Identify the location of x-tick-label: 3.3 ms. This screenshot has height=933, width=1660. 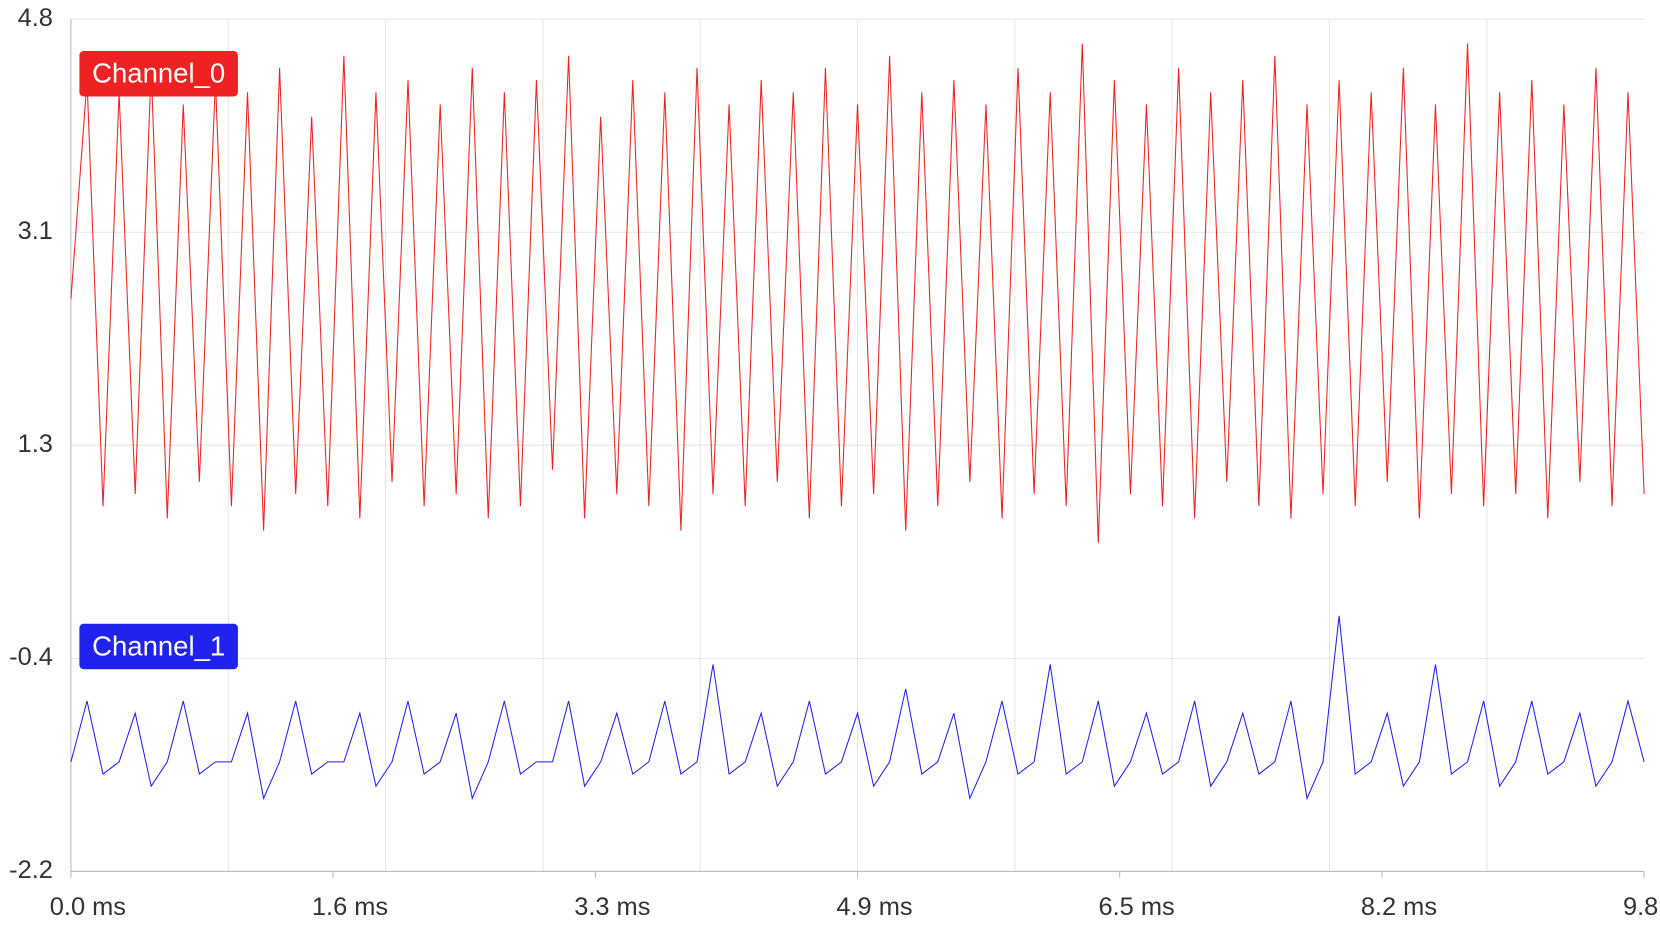
(612, 907).